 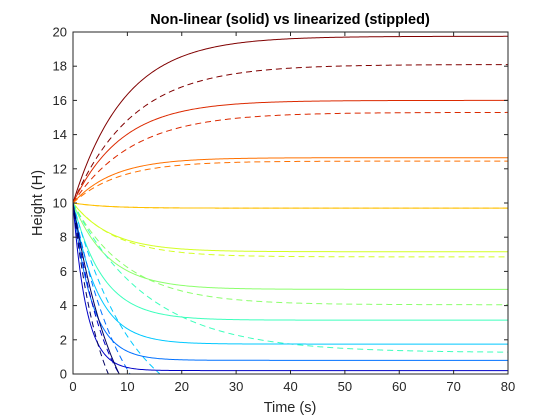 What do you see at coordinates (508, 386) in the screenshot?
I see `x-tick-label: 80` at bounding box center [508, 386].